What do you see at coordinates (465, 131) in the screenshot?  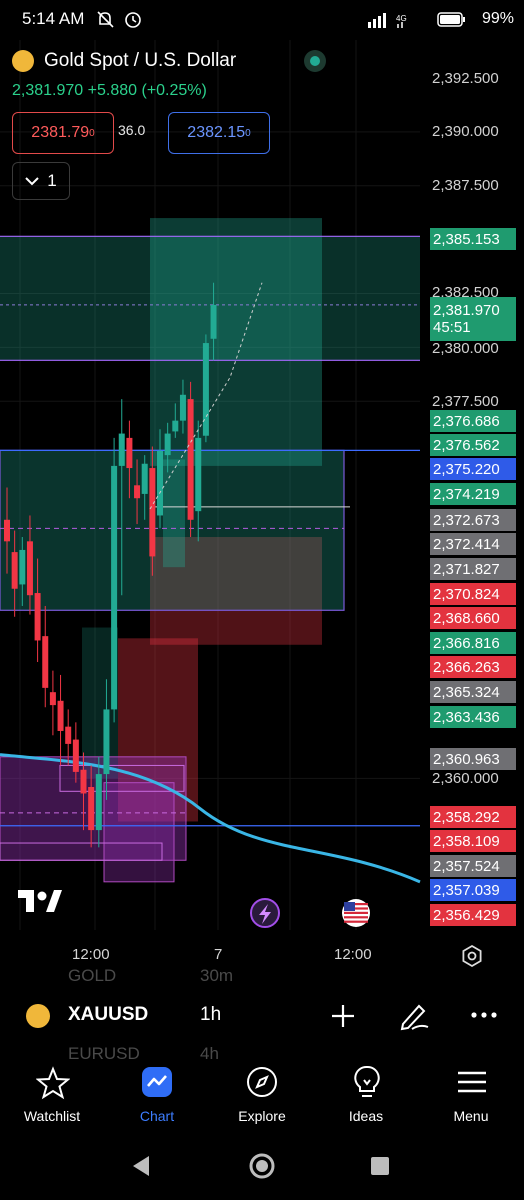 I see `price-scale-tick: 2,390.000` at bounding box center [465, 131].